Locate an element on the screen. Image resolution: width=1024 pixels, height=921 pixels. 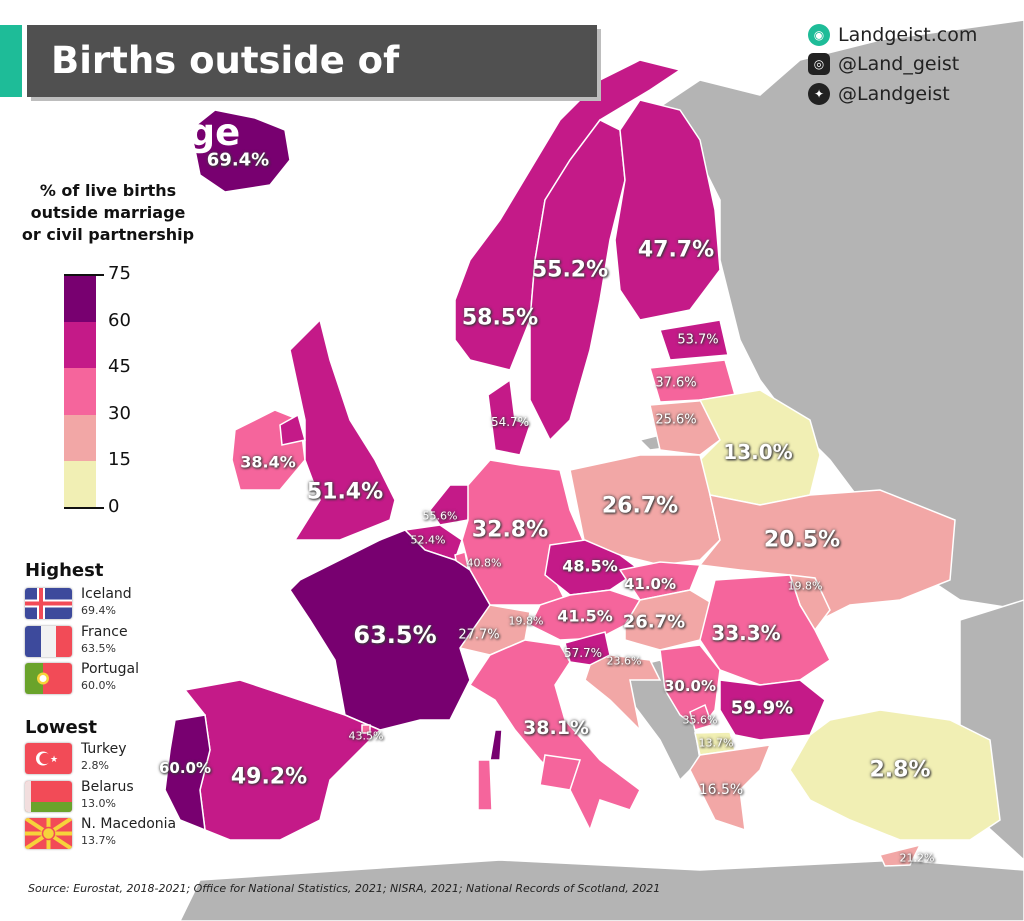
value-label-france: 63.5% is located at coordinates (395, 635).